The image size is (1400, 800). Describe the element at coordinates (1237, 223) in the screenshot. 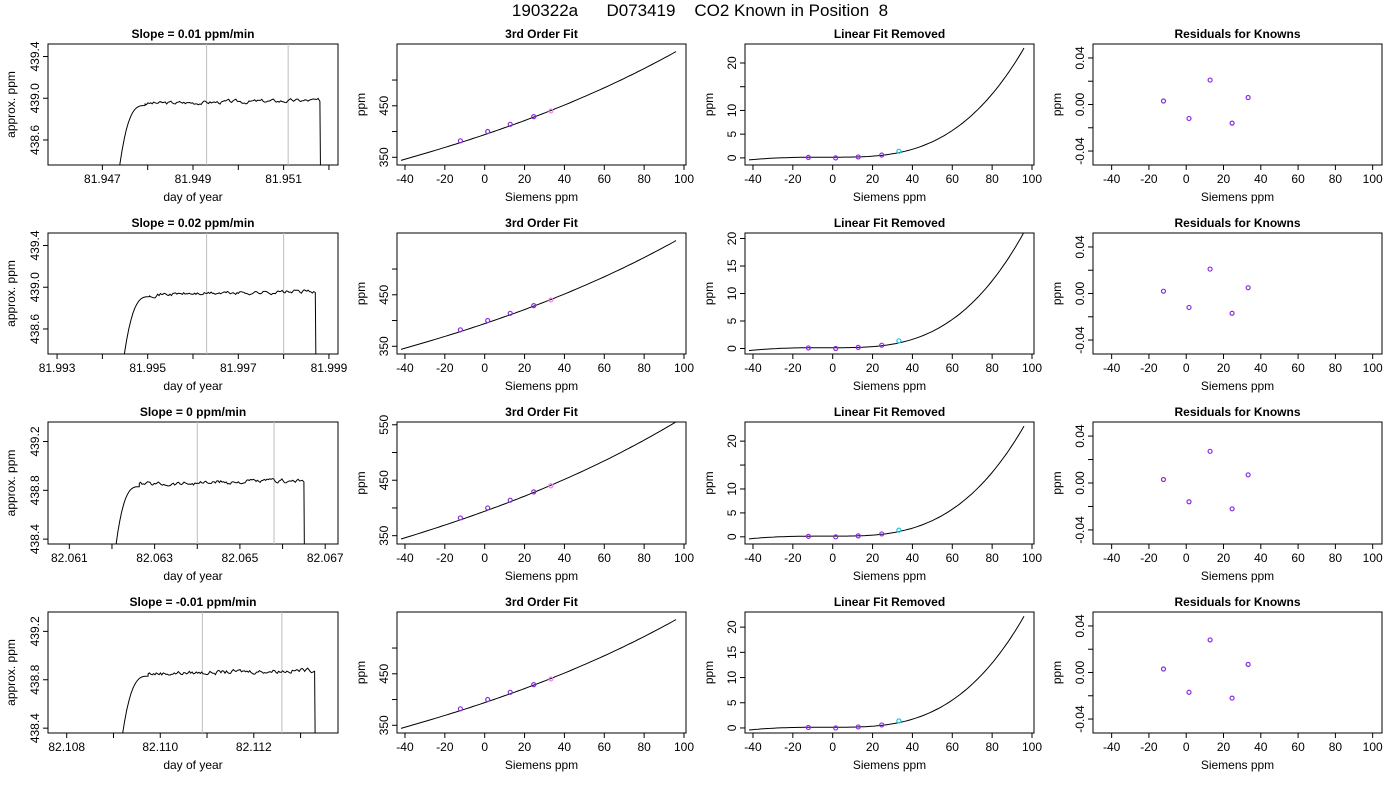

I see `panel-title: Residuals for Knowns` at that location.